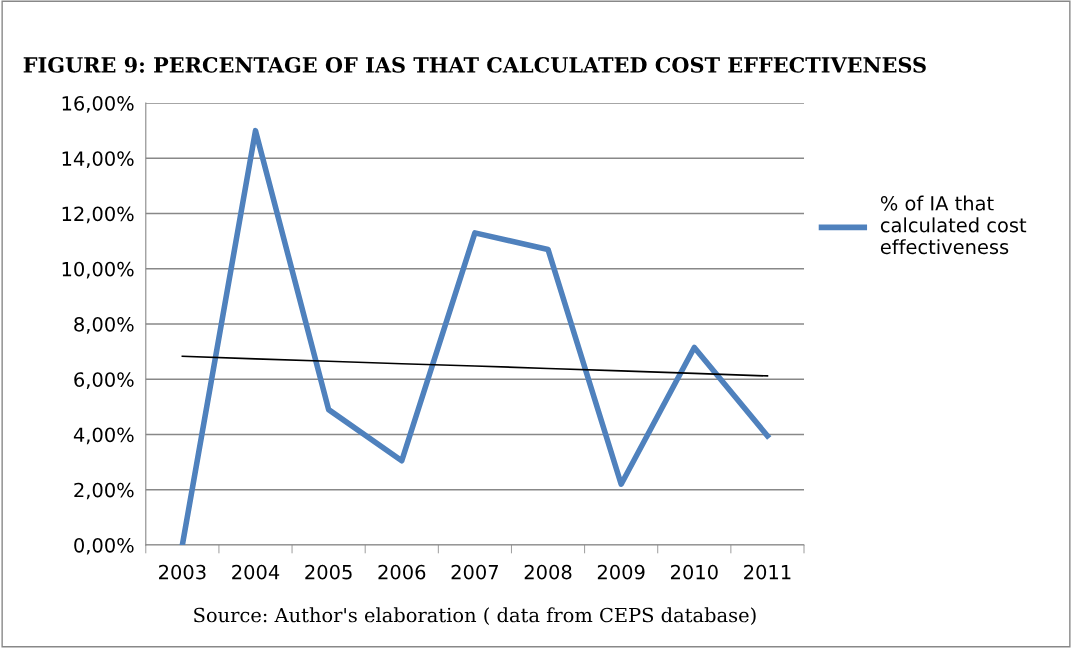 Image resolution: width=1072 pixels, height=648 pixels. I want to click on chart-title: FIGURE 9: PERCENTAGE OF IAS THAT CALCULATED COST EFFECTIVENESS, so click(474, 65).